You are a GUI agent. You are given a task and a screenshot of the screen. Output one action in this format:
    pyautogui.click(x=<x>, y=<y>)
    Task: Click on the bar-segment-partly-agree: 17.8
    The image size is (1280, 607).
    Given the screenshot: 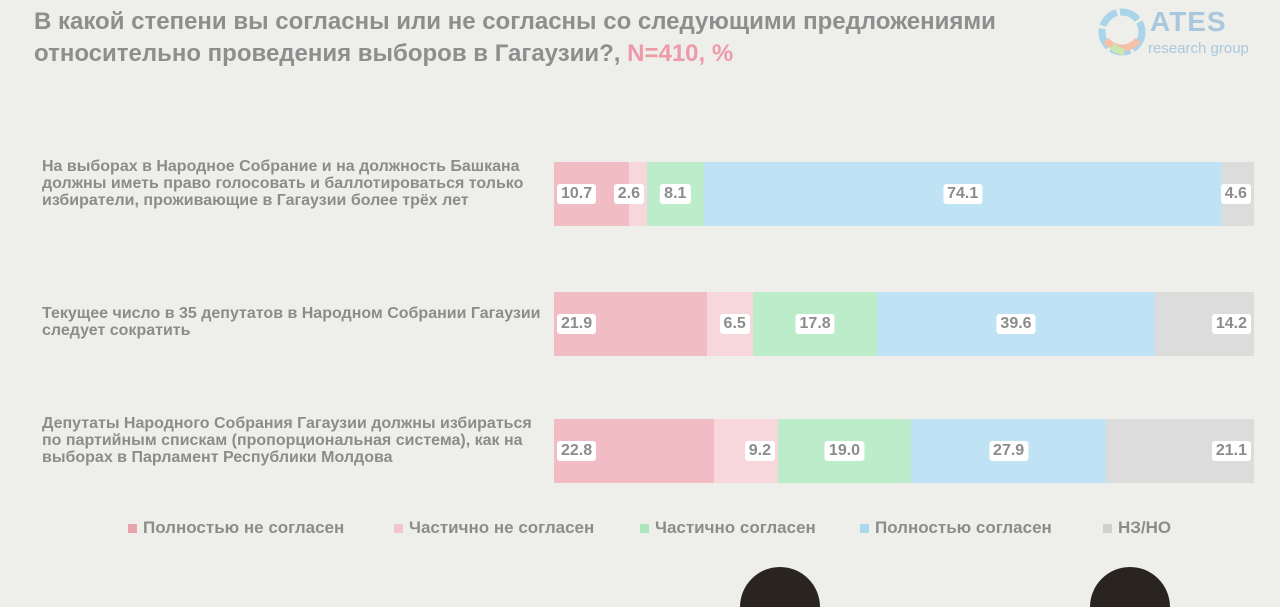 What is the action you would take?
    pyautogui.click(x=815, y=324)
    